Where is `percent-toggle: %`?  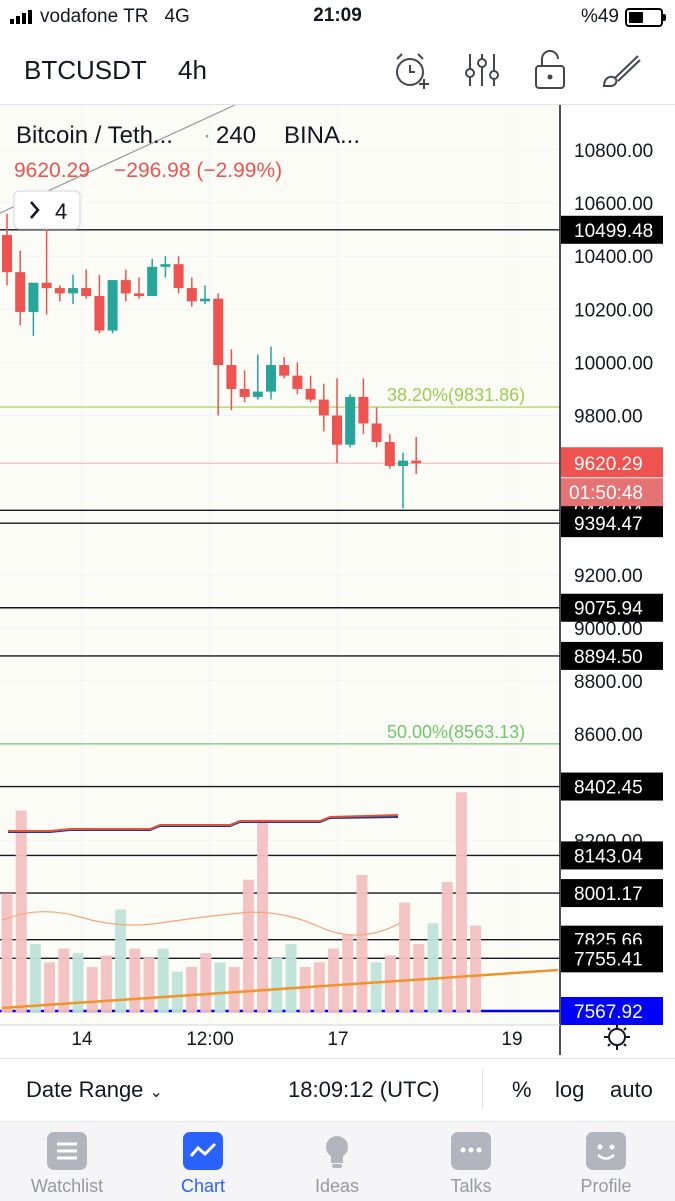
percent-toggle: % is located at coordinates (522, 1089).